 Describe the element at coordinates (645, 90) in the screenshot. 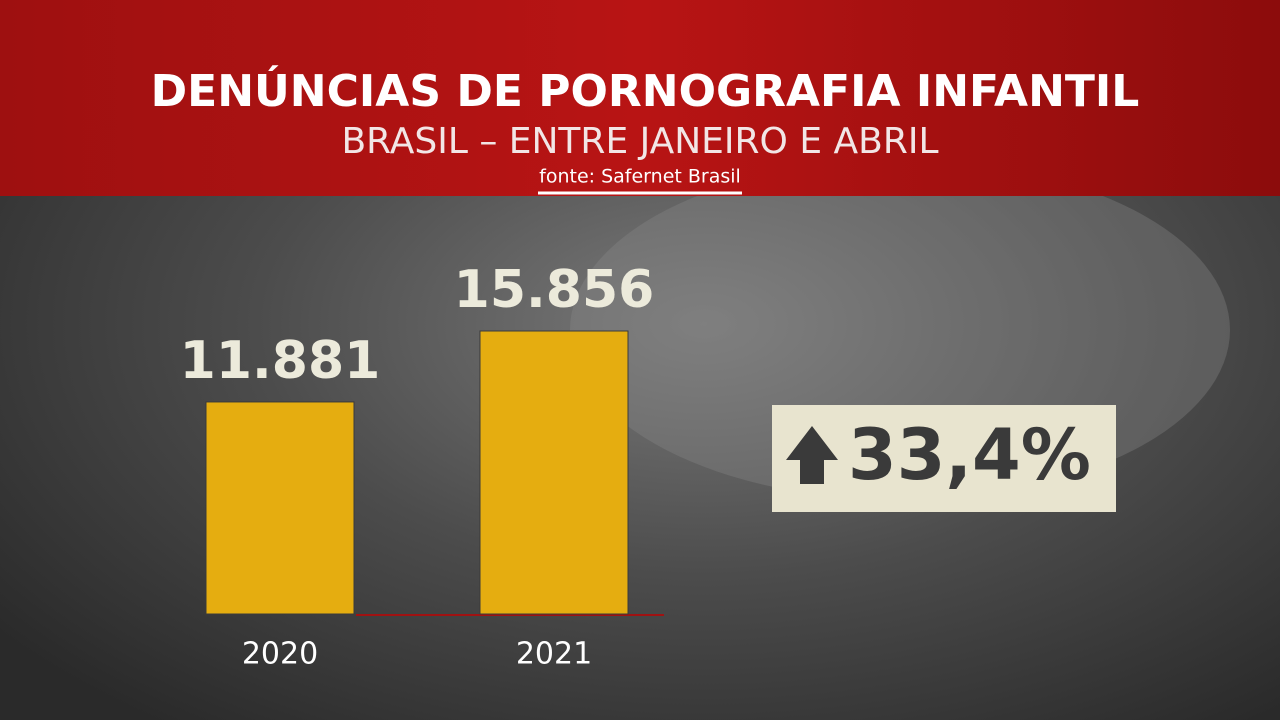

I see `chart-title: DENÚNCIAS DE PORNOGRAFIA INFANTIL` at that location.